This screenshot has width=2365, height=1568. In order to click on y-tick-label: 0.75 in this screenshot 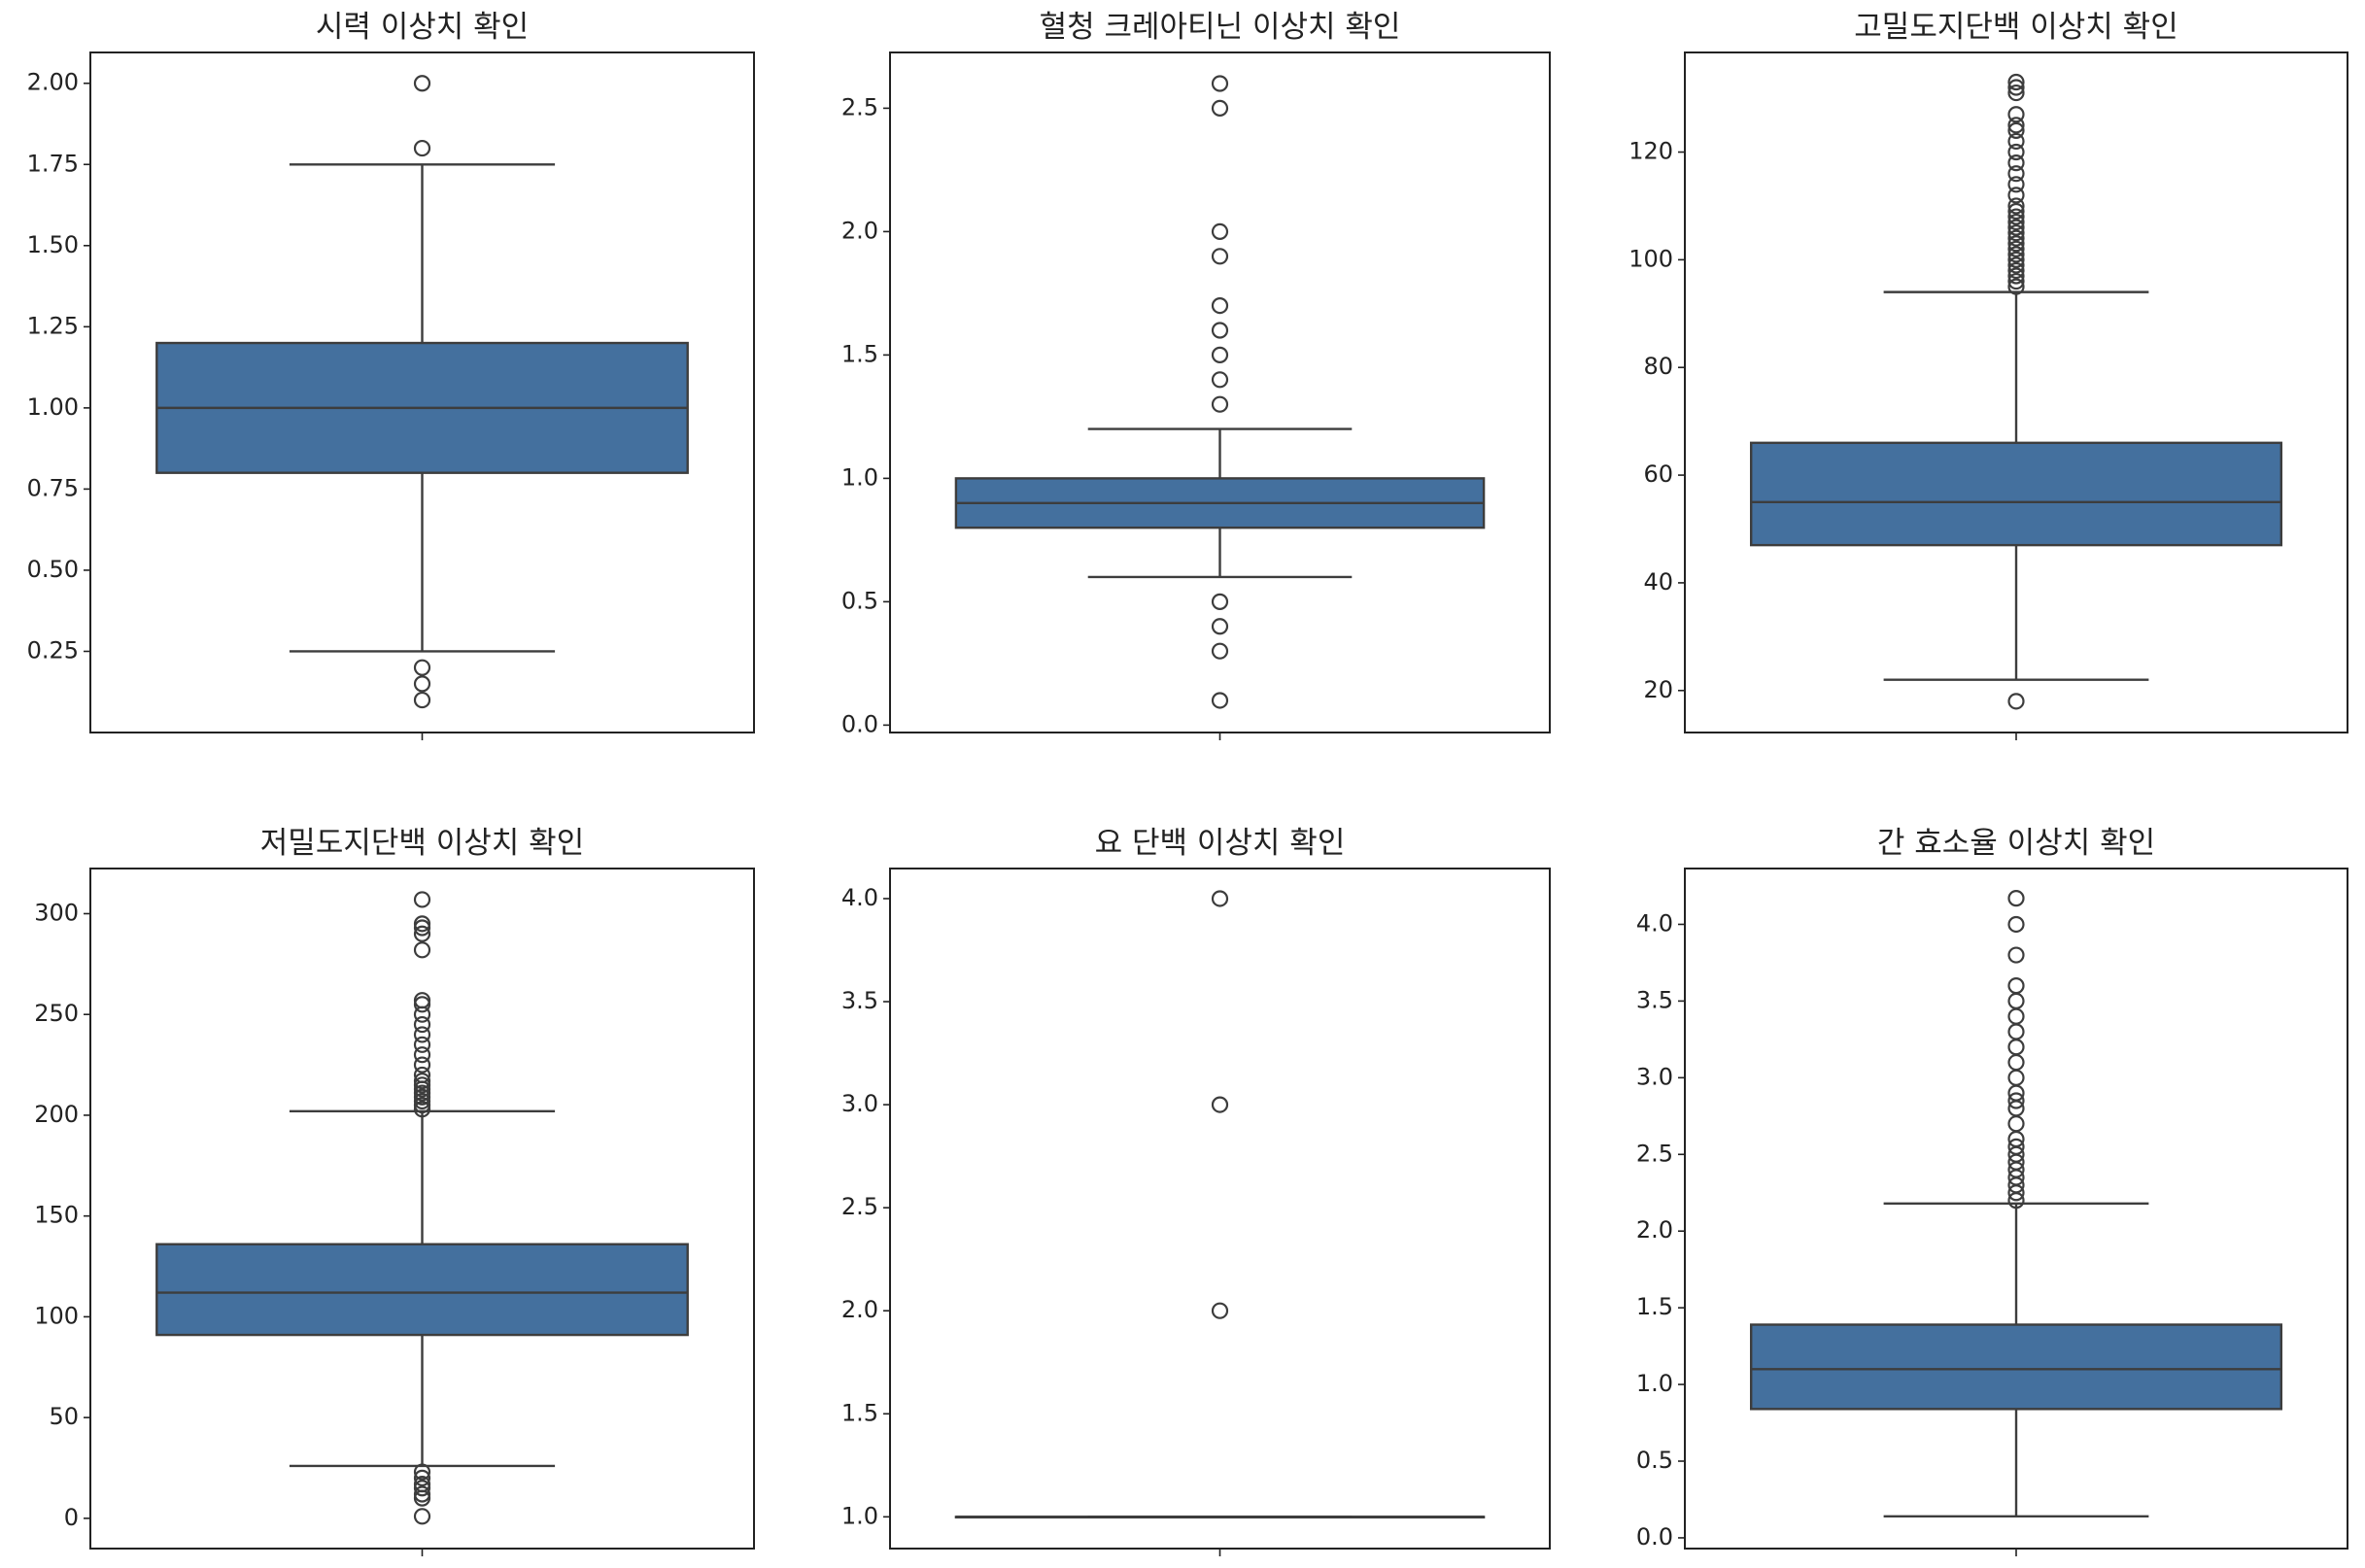, I will do `click(53, 487)`.